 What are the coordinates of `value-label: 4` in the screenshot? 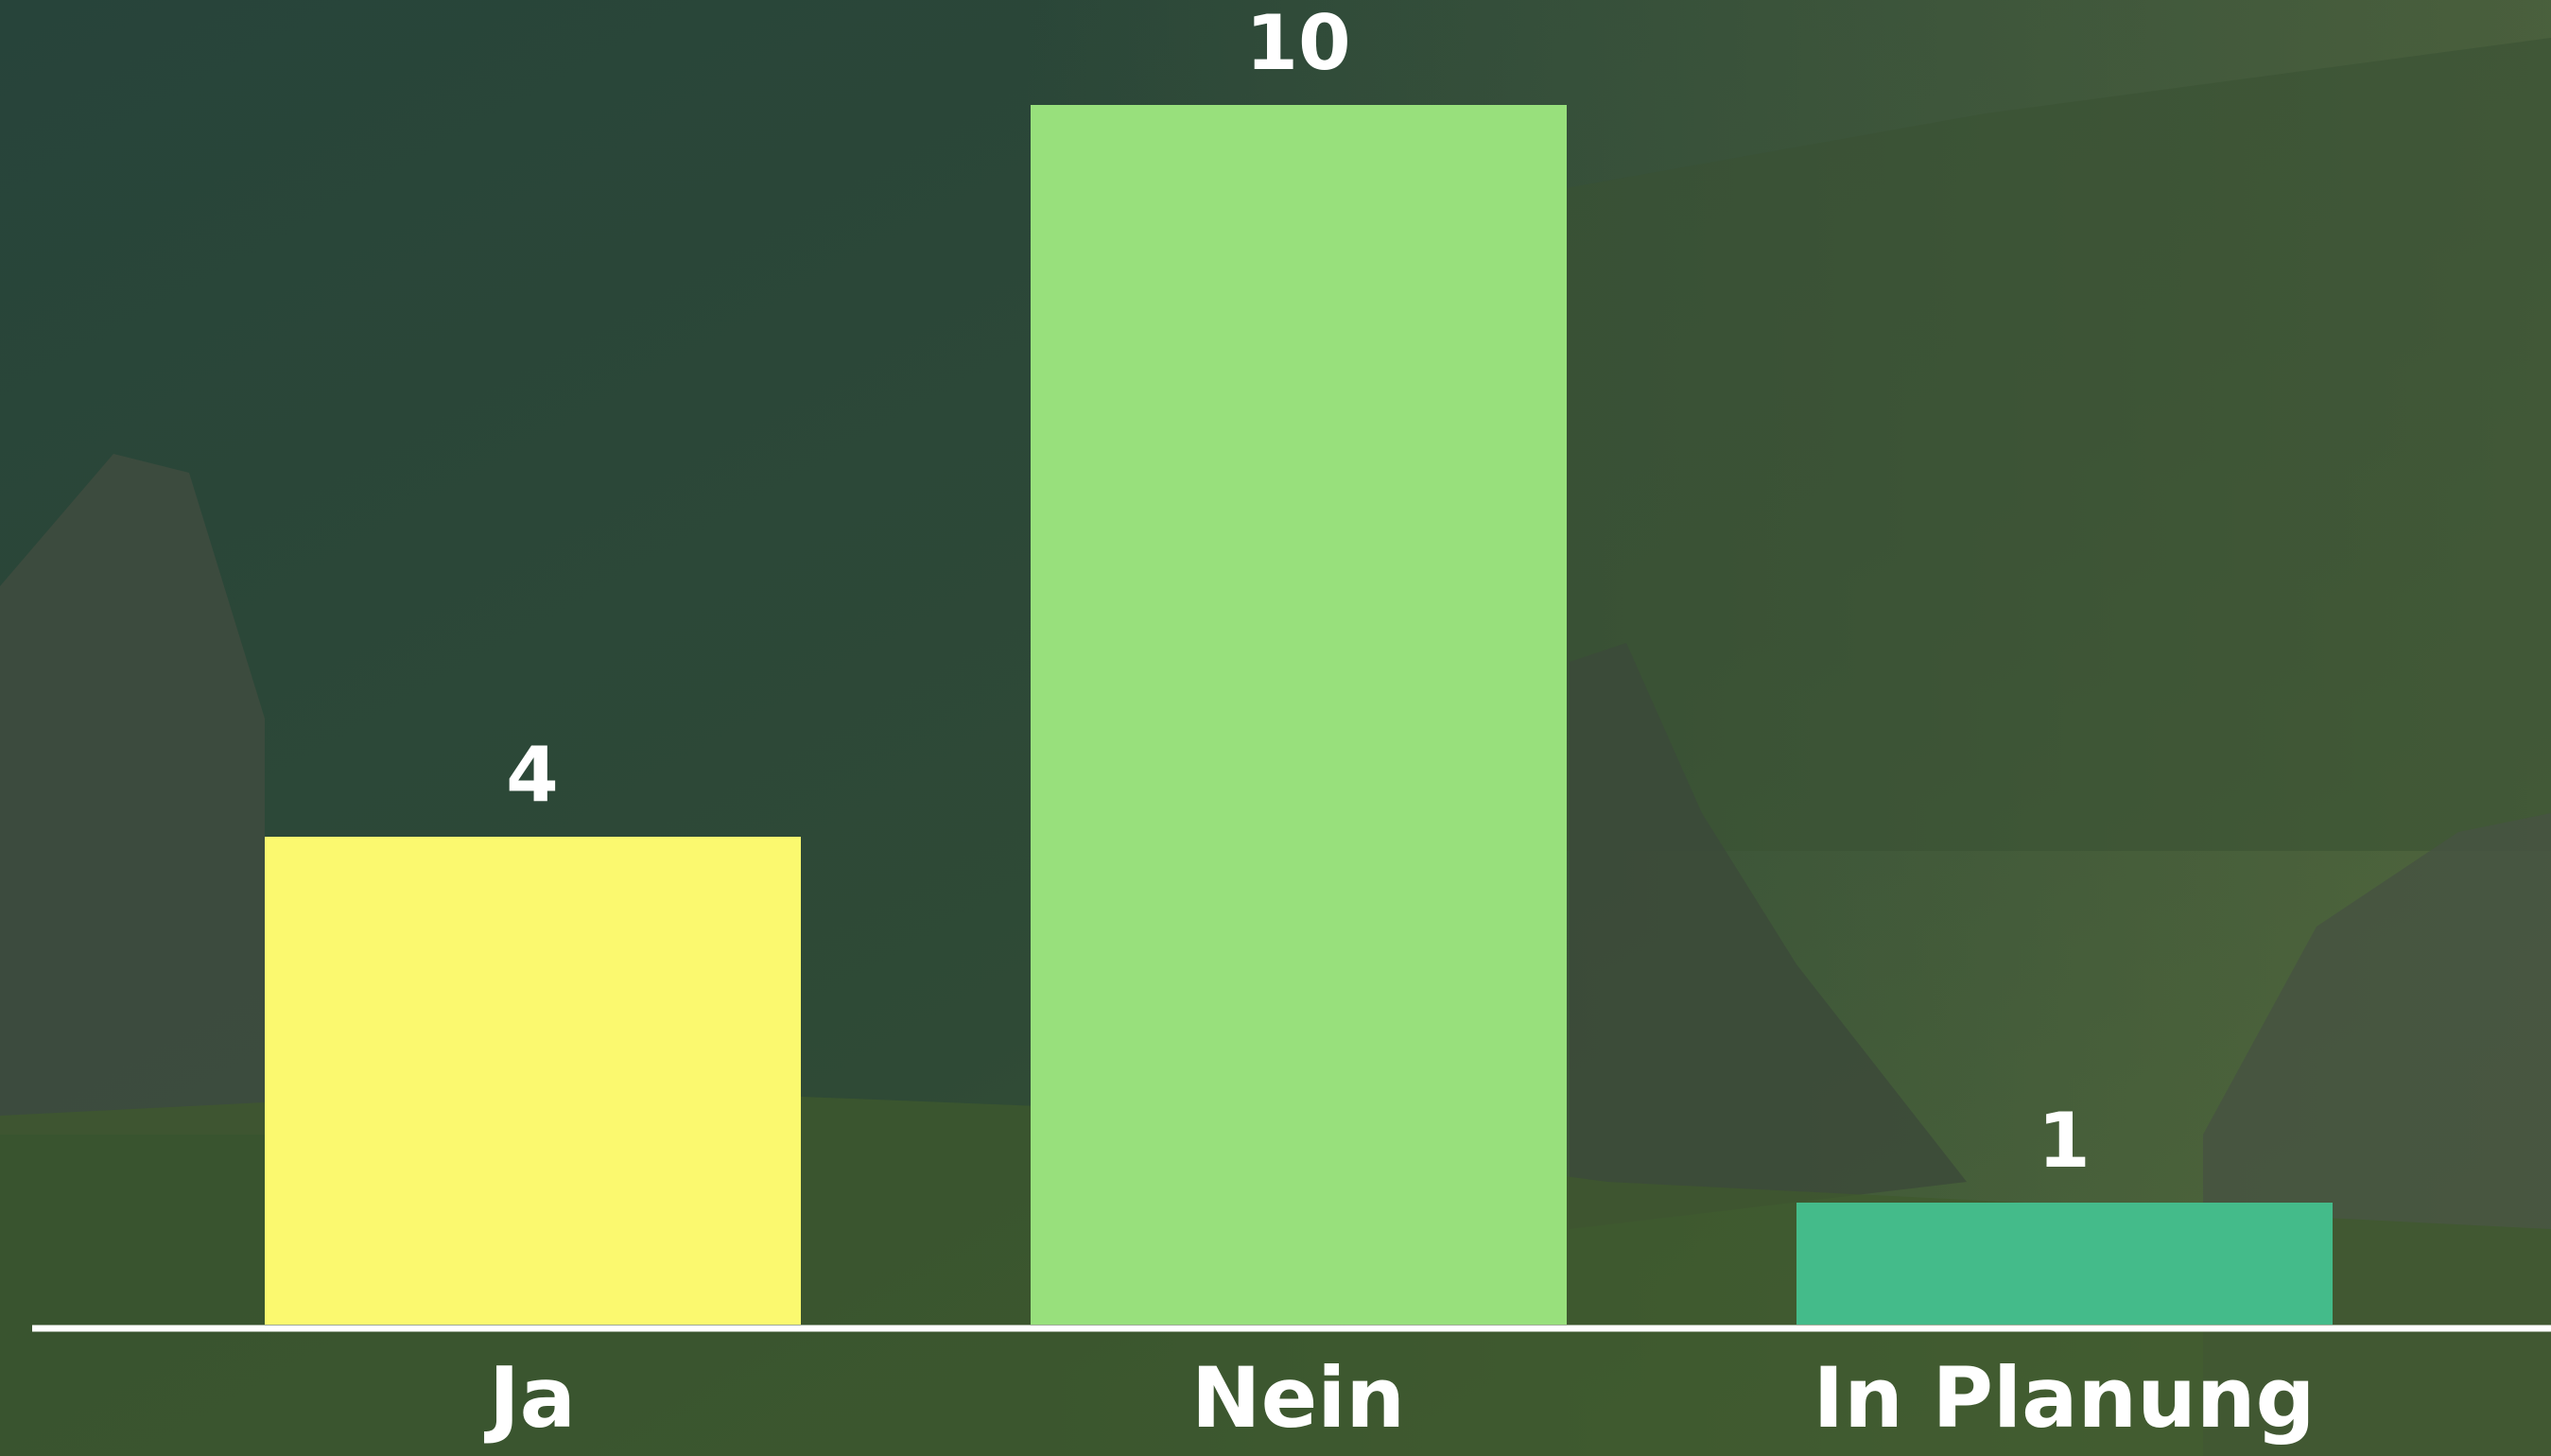 It's located at (532, 775).